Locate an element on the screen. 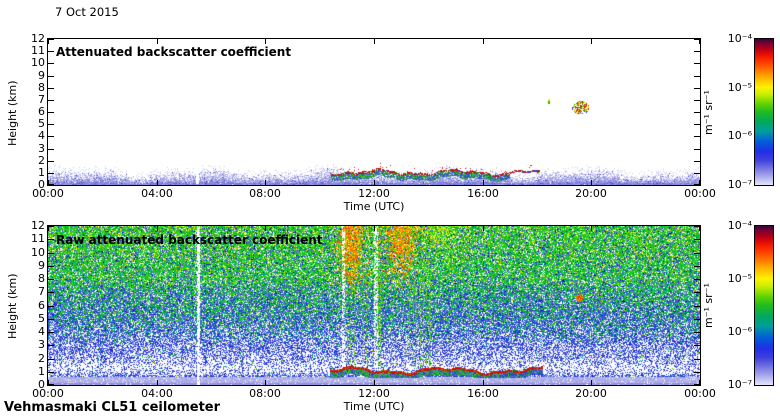  colorbar is located at coordinates (764, 112).